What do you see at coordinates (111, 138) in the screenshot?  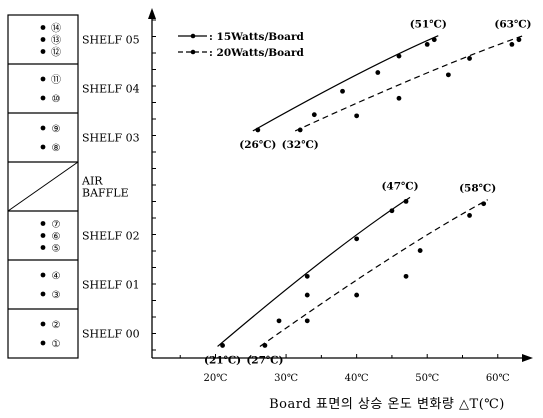 I see `shelf-label: SHELF 03` at bounding box center [111, 138].